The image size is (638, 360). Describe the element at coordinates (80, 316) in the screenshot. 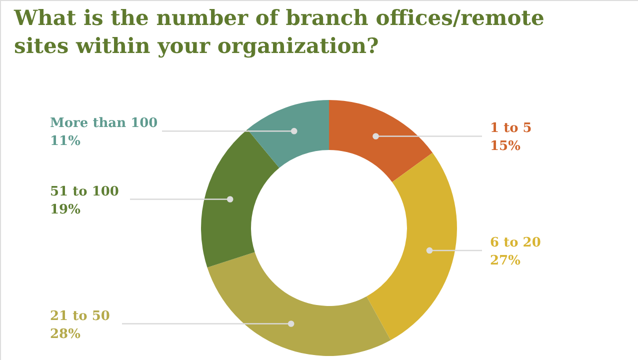

I see `slice-label: 21 to 50` at that location.